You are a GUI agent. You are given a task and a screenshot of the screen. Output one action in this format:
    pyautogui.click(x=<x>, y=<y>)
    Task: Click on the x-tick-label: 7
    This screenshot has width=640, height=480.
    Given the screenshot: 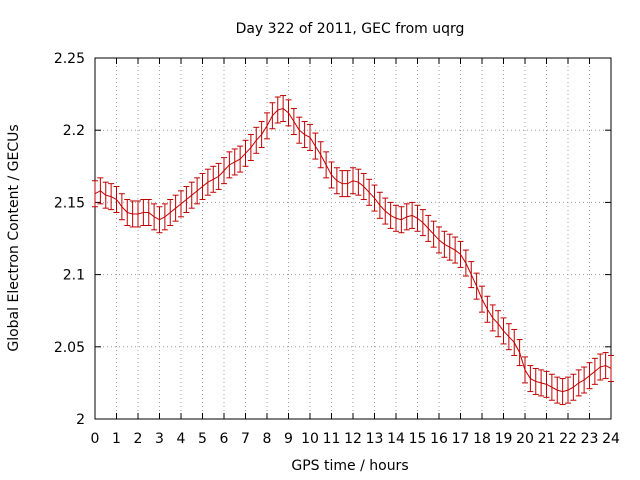 What is the action you would take?
    pyautogui.click(x=245, y=439)
    